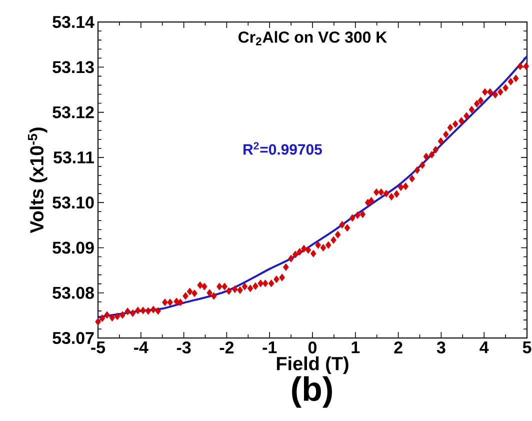  What do you see at coordinates (38, 181) in the screenshot?
I see `y-axis-title: Volts (x10$^{-5}$)` at bounding box center [38, 181].